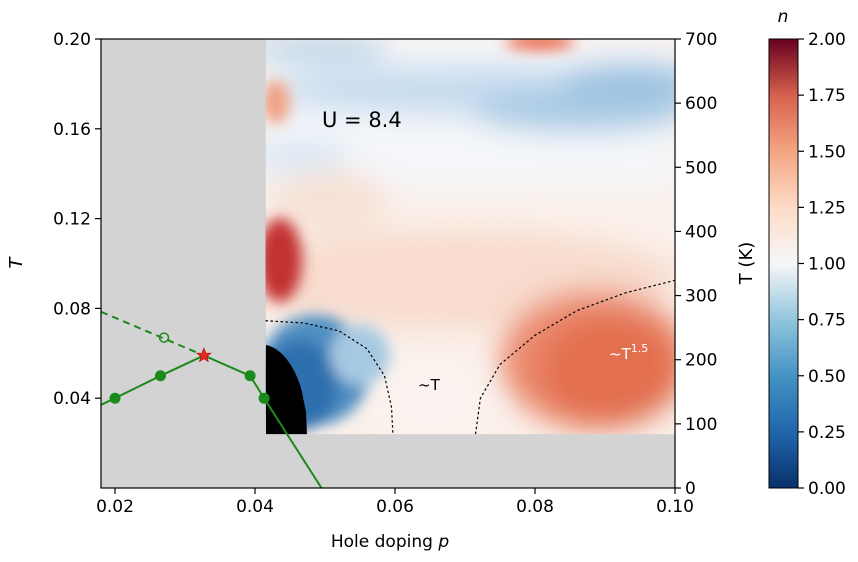  What do you see at coordinates (690, 489) in the screenshot?
I see `right-y-tick-label-0: 0` at bounding box center [690, 489].